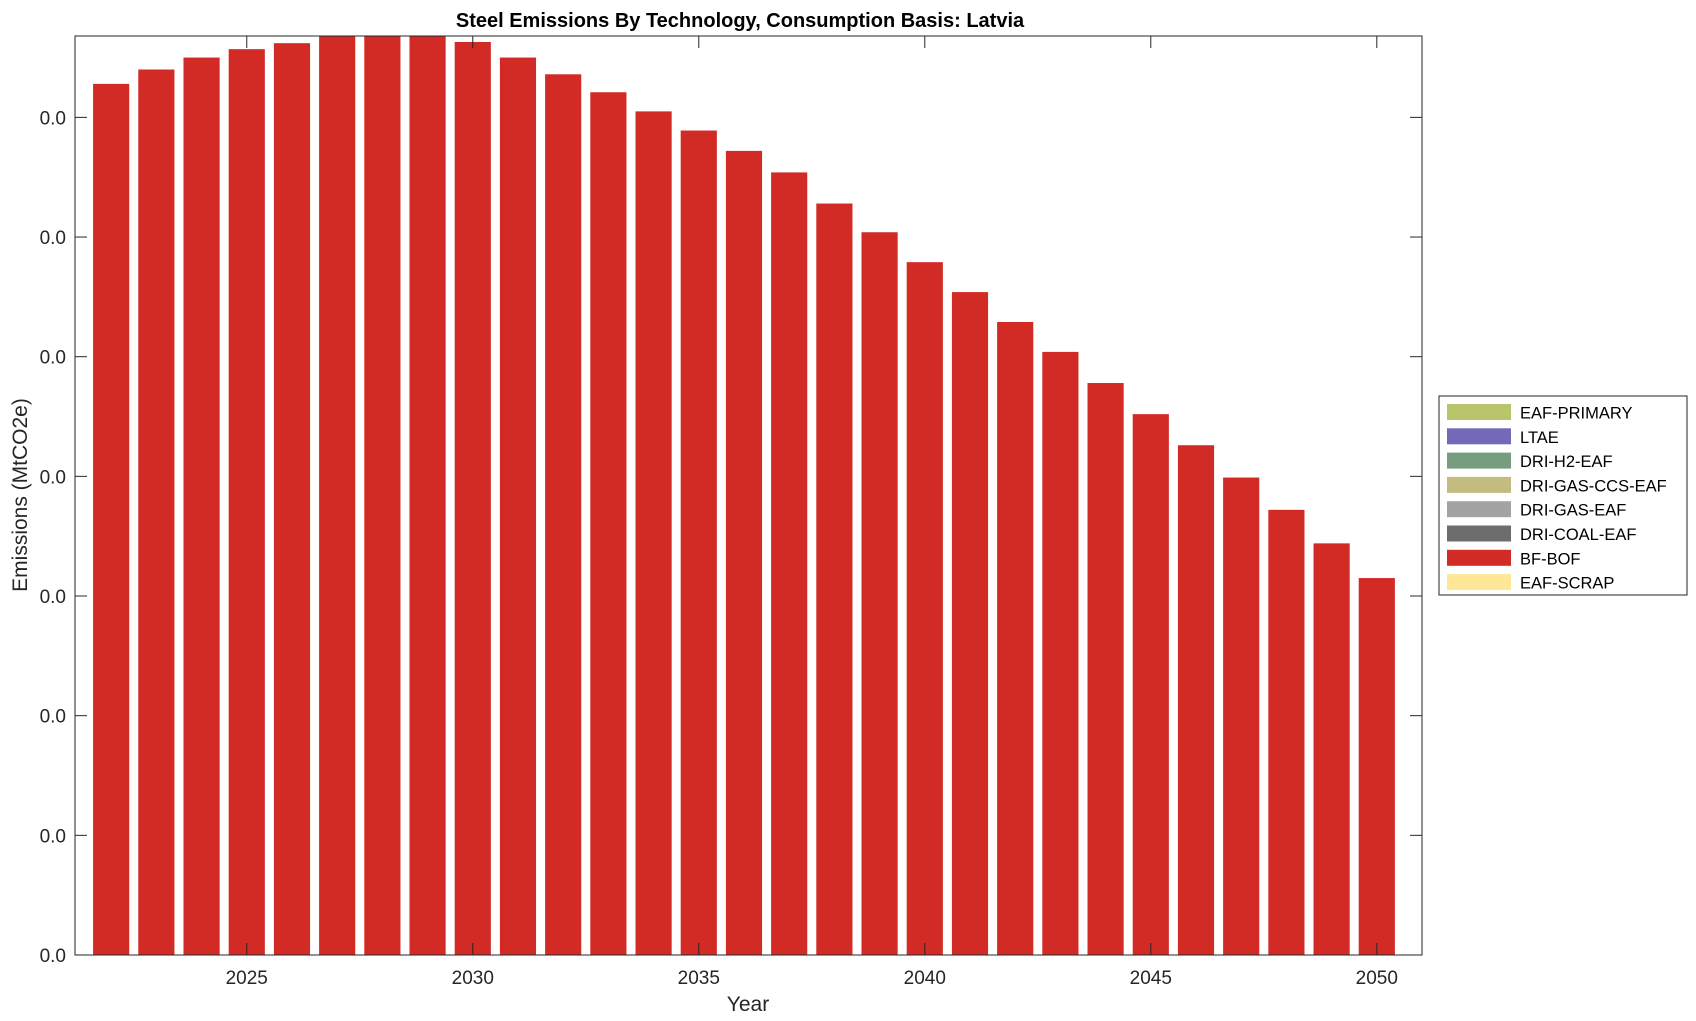 The height and width of the screenshot is (1021, 1696). What do you see at coordinates (699, 978) in the screenshot?
I see `x-tick-label: 2035` at bounding box center [699, 978].